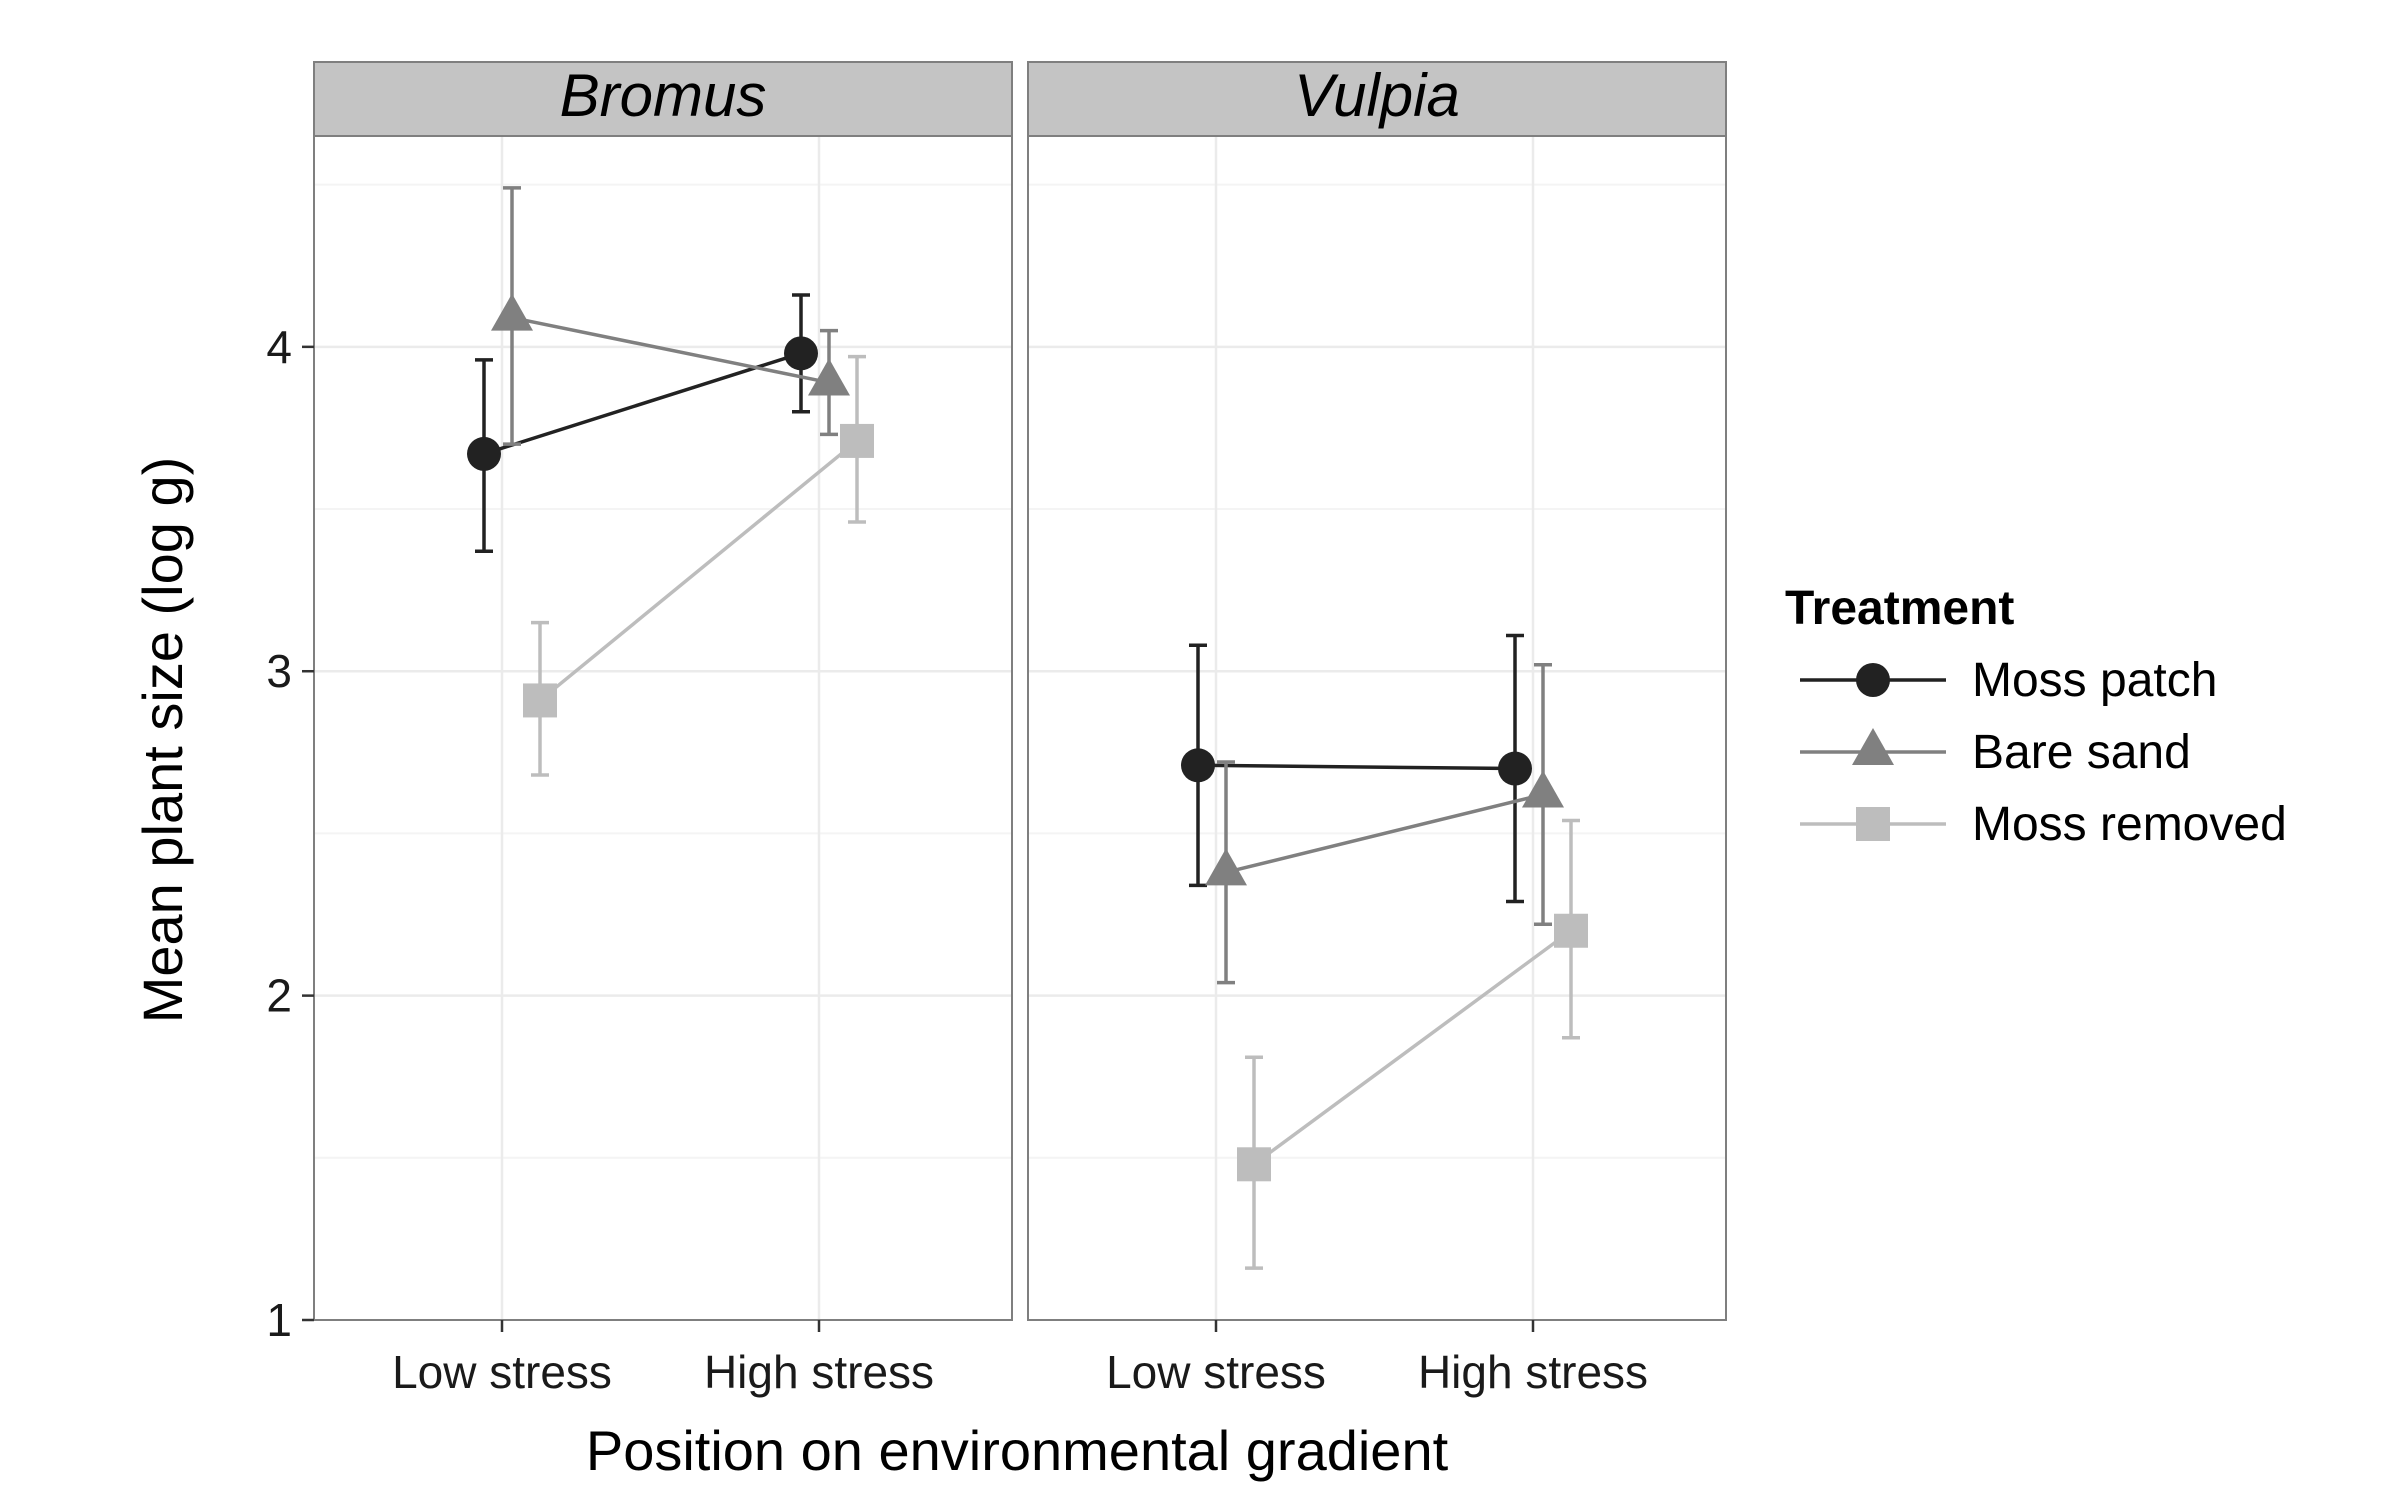  What do you see at coordinates (2094, 680) in the screenshot?
I see `legend-label: Moss patch` at bounding box center [2094, 680].